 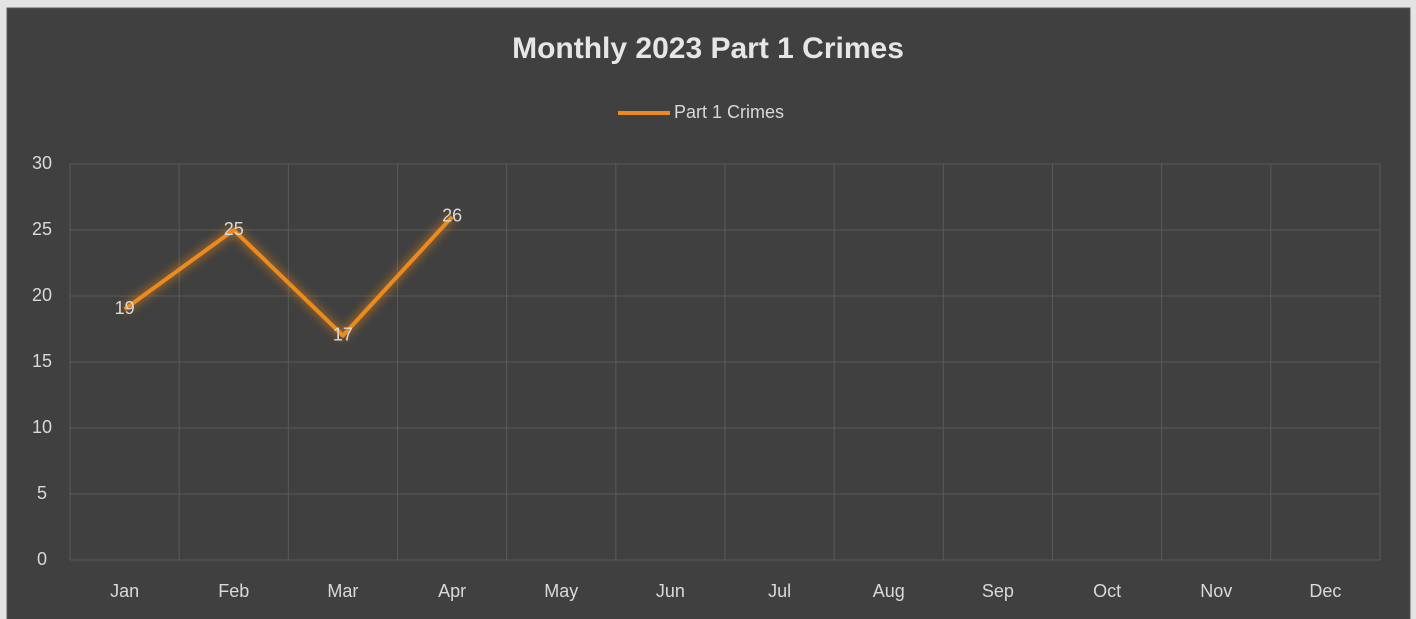 I want to click on chart-title: Monthly 2023 Part 1 Crimes, so click(x=708, y=48).